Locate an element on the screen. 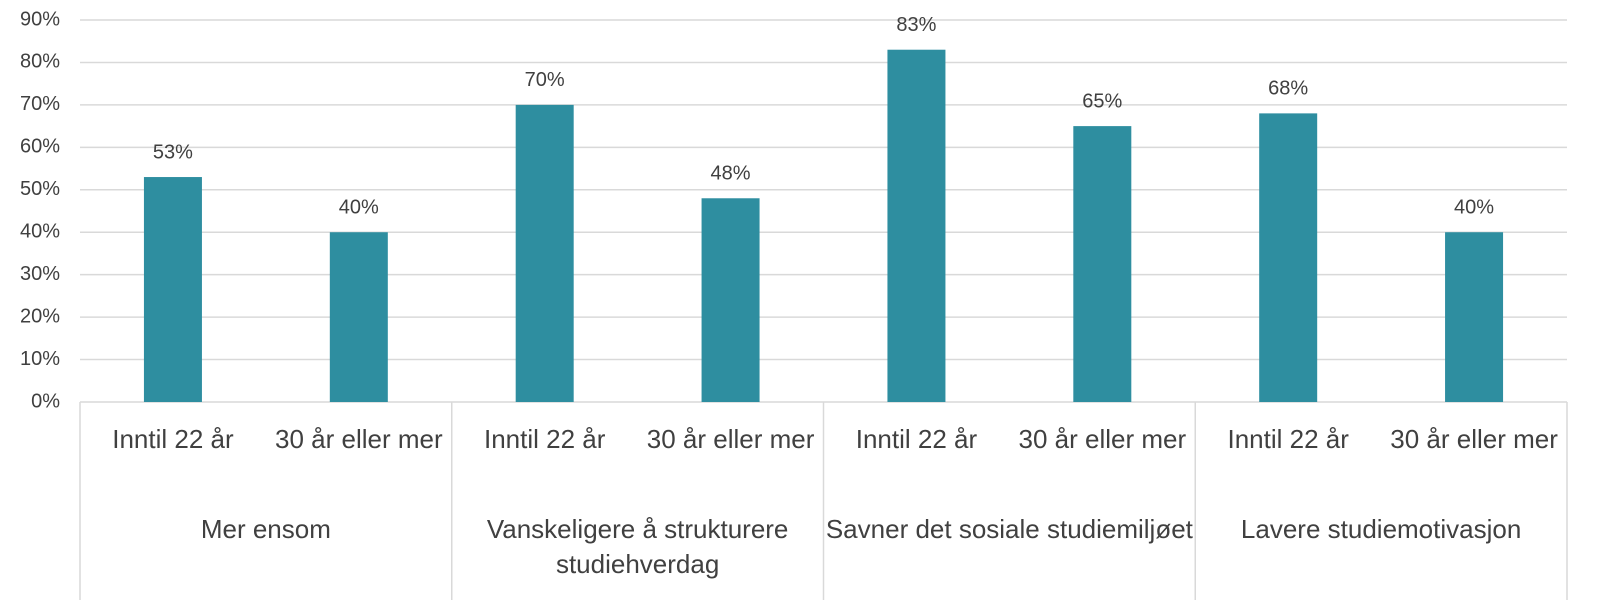 This screenshot has width=1617, height=600. y-tick-label: 30% is located at coordinates (40, 274).